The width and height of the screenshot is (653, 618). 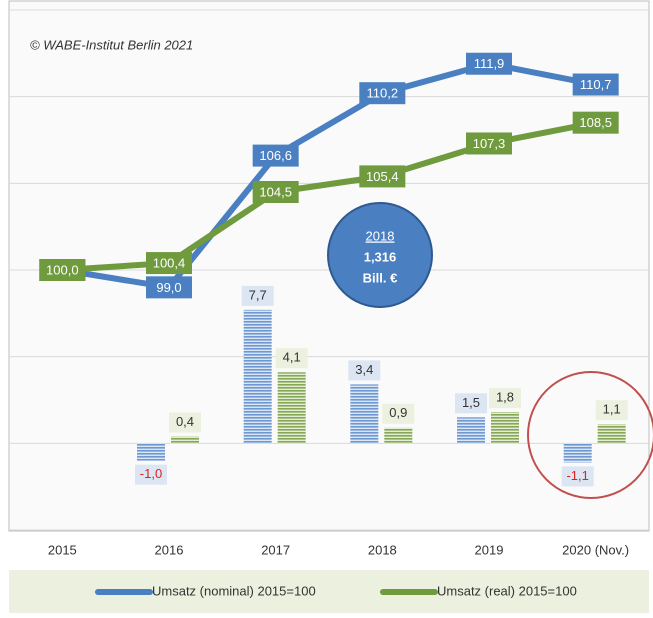 I want to click on bar-label: 1,8, so click(x=505, y=397).